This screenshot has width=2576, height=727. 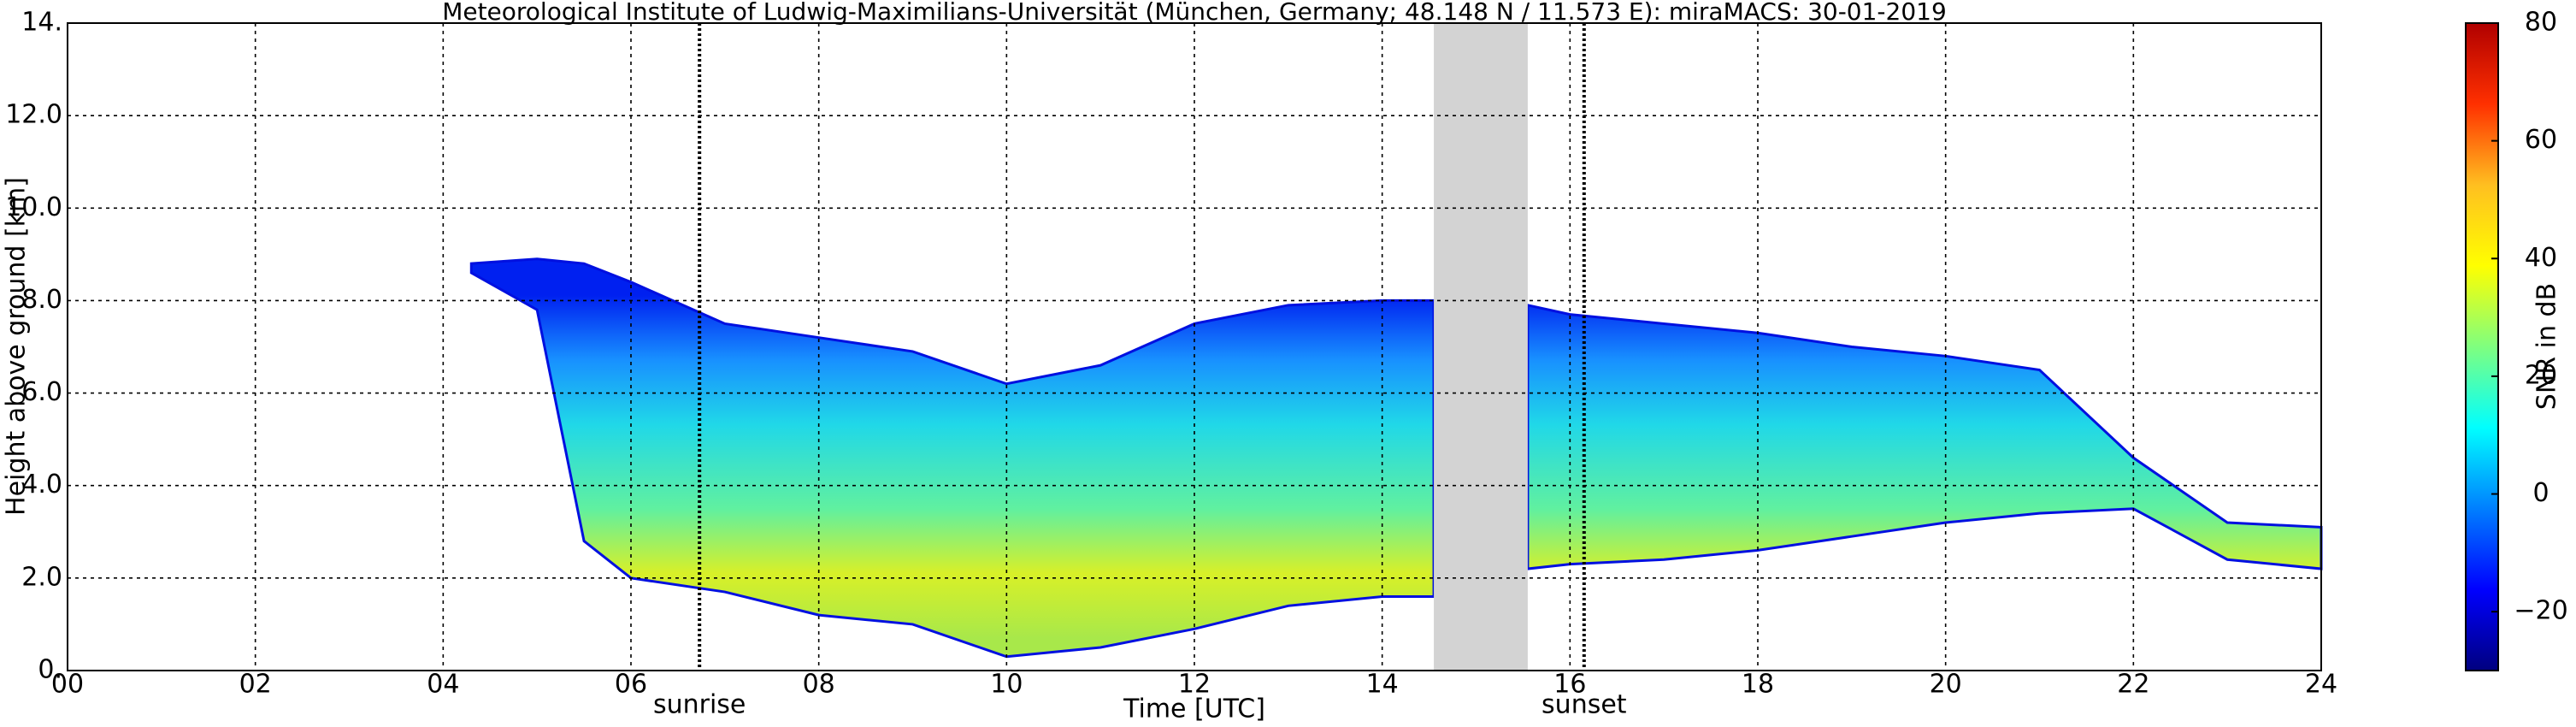 What do you see at coordinates (41, 392) in the screenshot?
I see `y-tick-label: 6.0` at bounding box center [41, 392].